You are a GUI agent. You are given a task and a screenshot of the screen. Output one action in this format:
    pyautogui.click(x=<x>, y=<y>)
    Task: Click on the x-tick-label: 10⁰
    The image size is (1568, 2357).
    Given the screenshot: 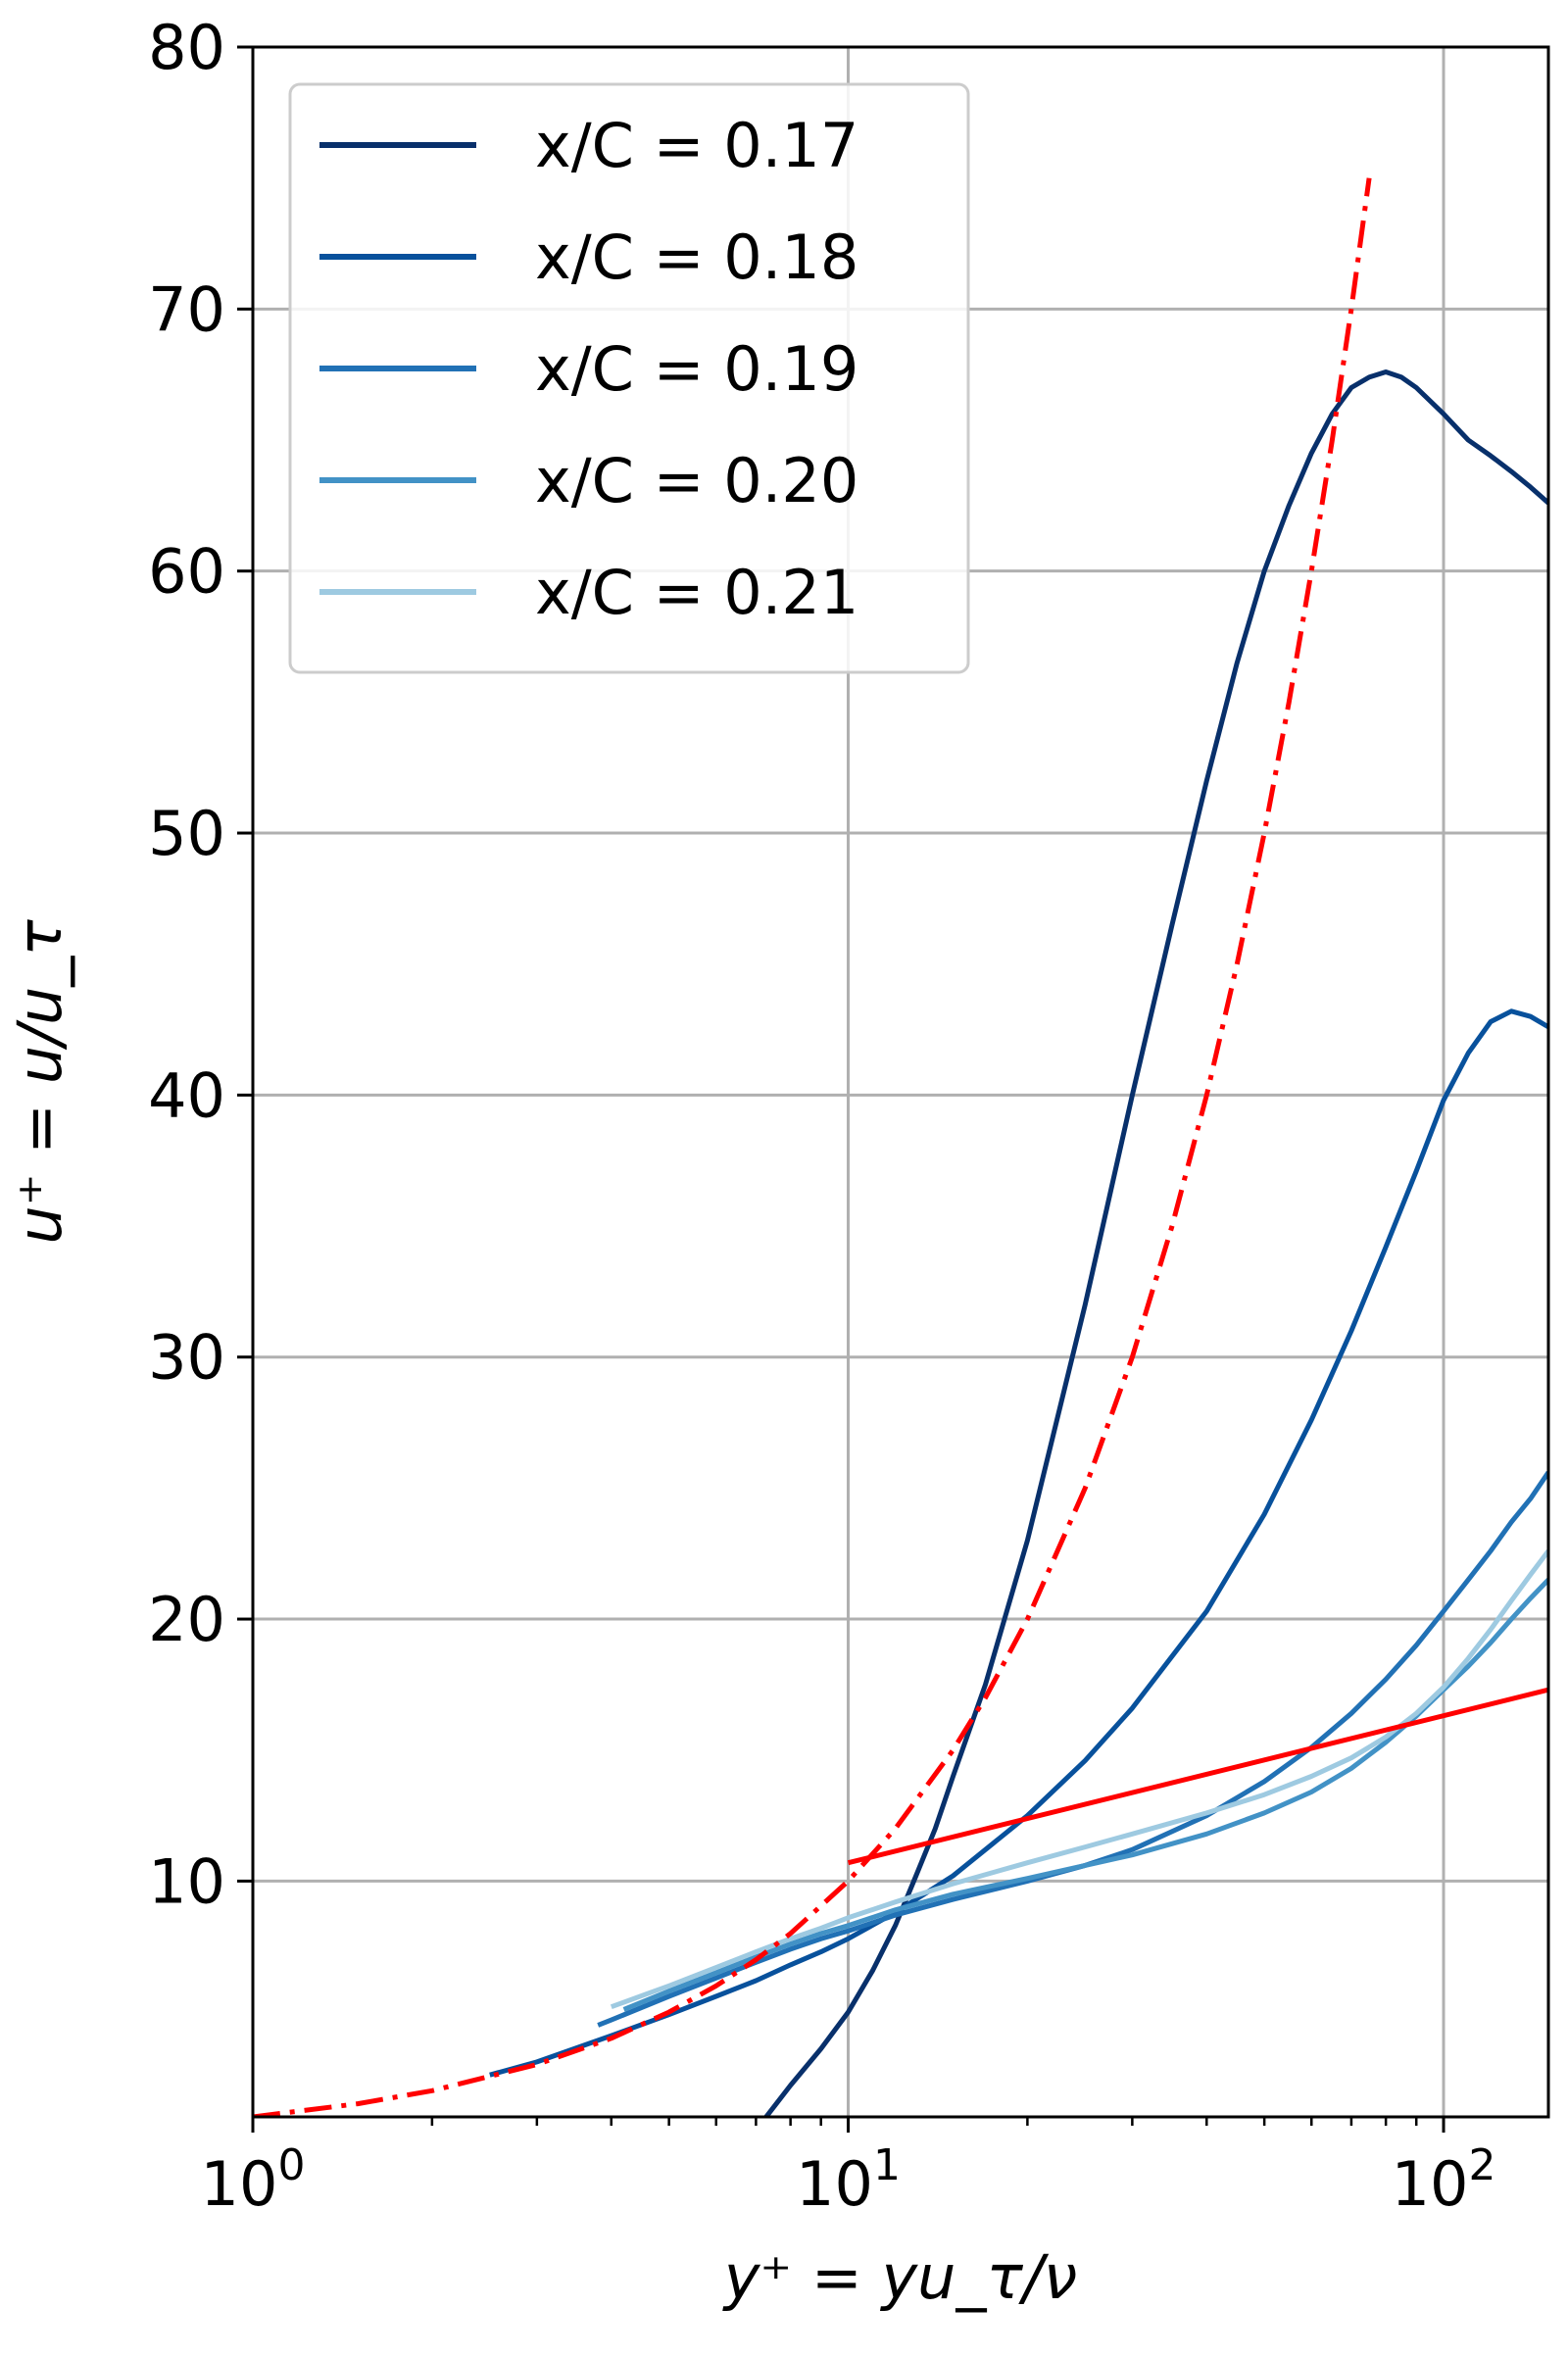 What is the action you would take?
    pyautogui.click(x=253, y=2180)
    